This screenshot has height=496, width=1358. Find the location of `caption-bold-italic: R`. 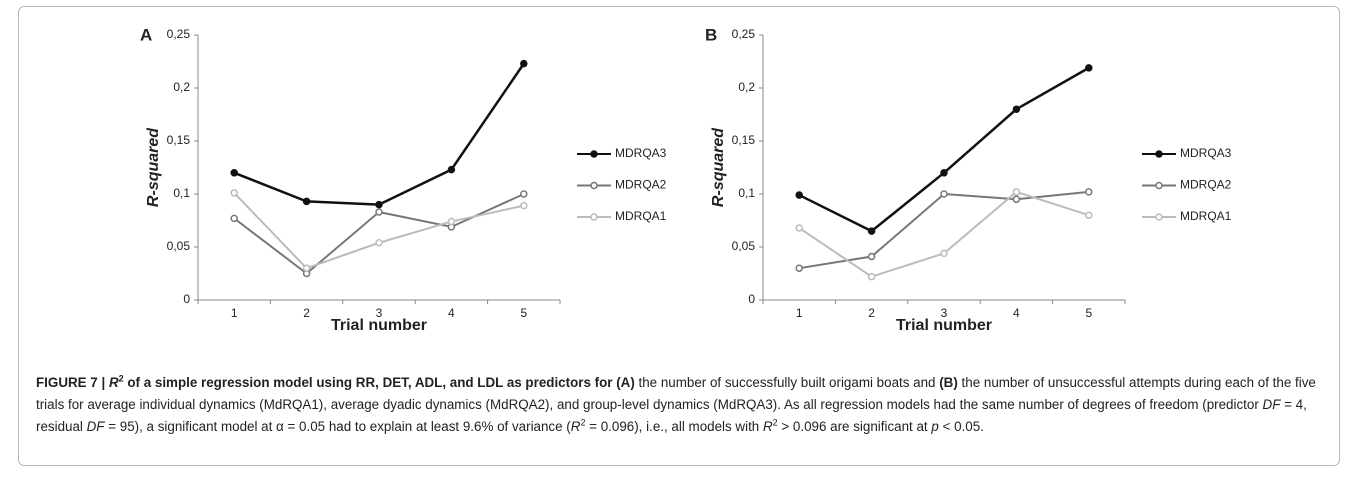

caption-bold-italic: R is located at coordinates (113, 382).